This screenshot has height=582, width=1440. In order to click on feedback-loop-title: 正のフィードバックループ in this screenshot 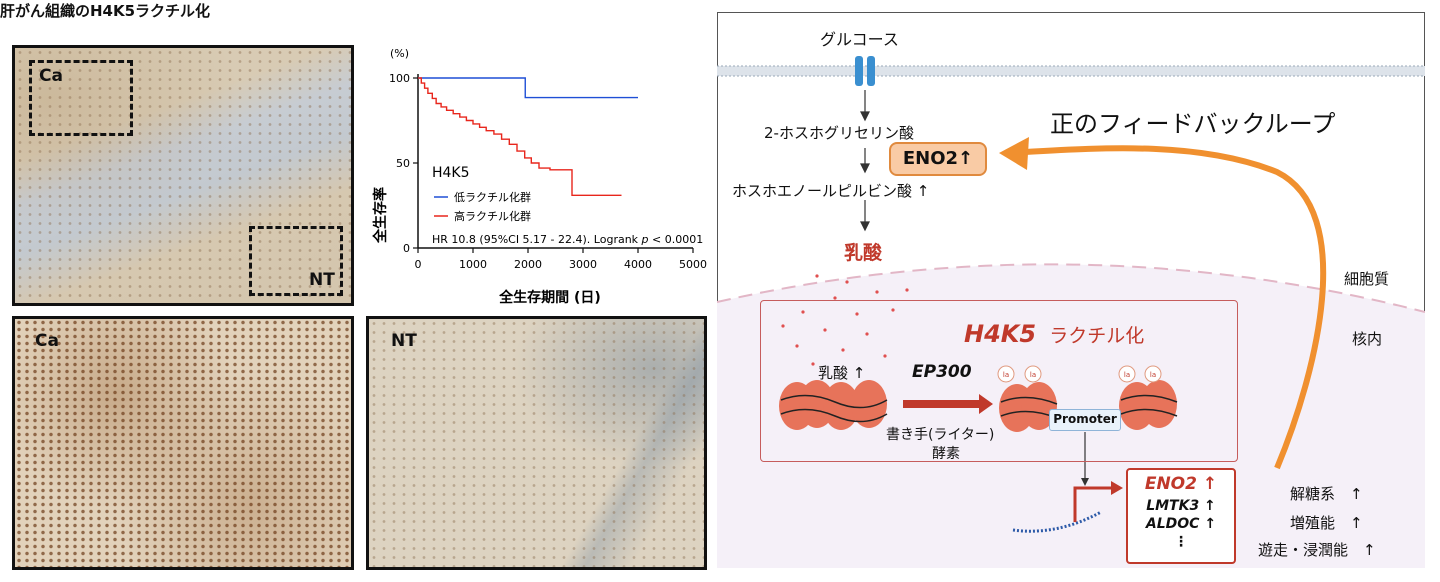, I will do `click(1193, 124)`.